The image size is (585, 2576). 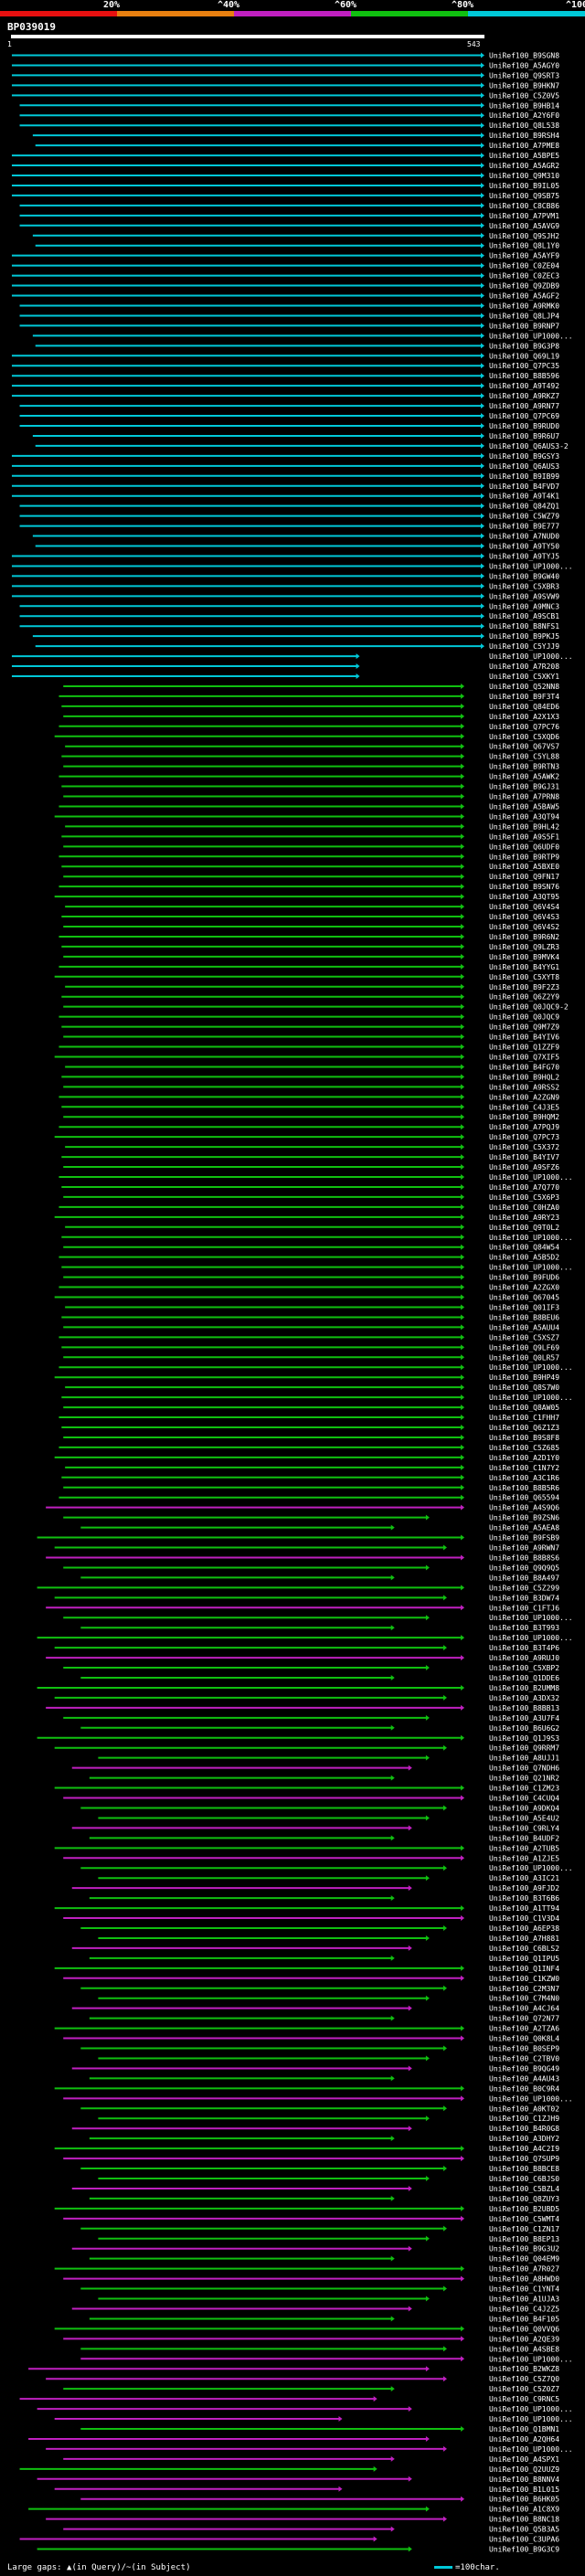 I want to click on hit-label: UniRef100_A1TT94, so click(x=524, y=1908).